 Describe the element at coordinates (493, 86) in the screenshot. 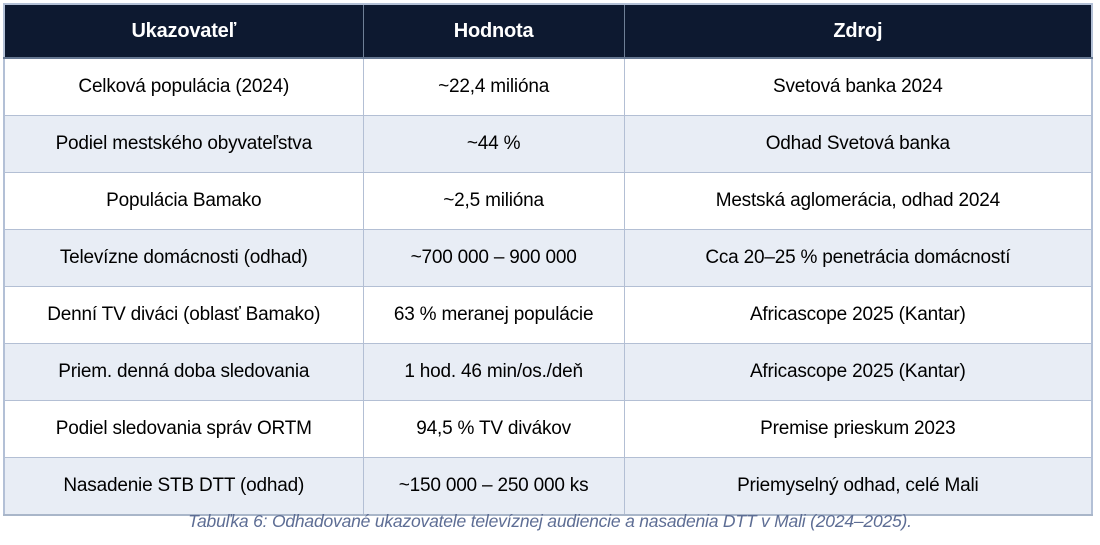

I see `cell-value: ~22,4 milióna` at that location.